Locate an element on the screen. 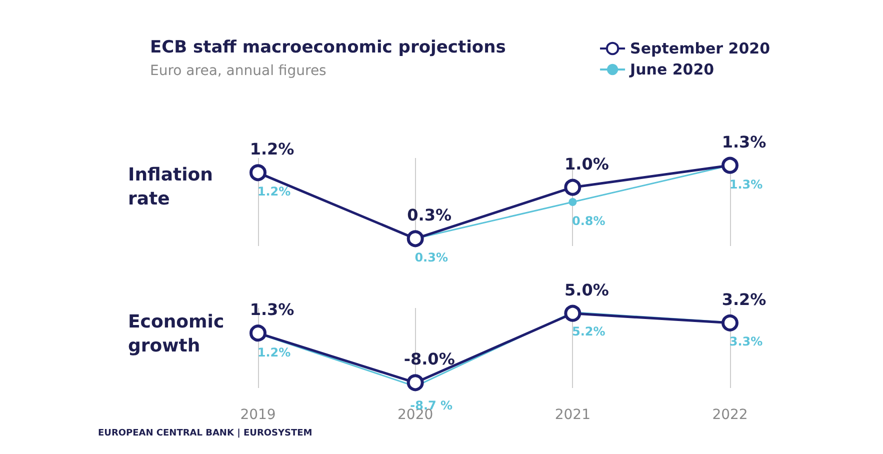  x-tick-label: 2019 is located at coordinates (258, 415).